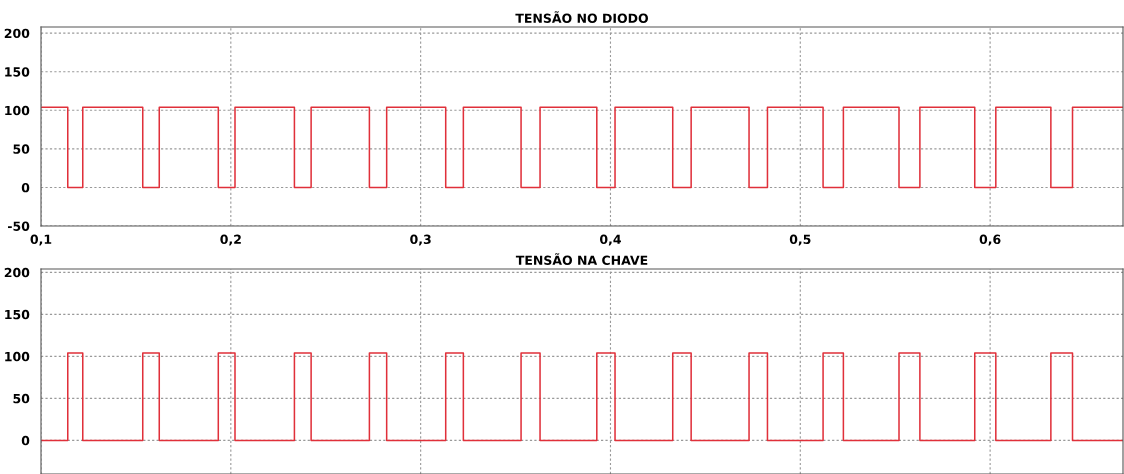 Image resolution: width=1124 pixels, height=474 pixels. What do you see at coordinates (581, 259) in the screenshot?
I see `chart-title: TENSÃO NA CHAVE` at bounding box center [581, 259].